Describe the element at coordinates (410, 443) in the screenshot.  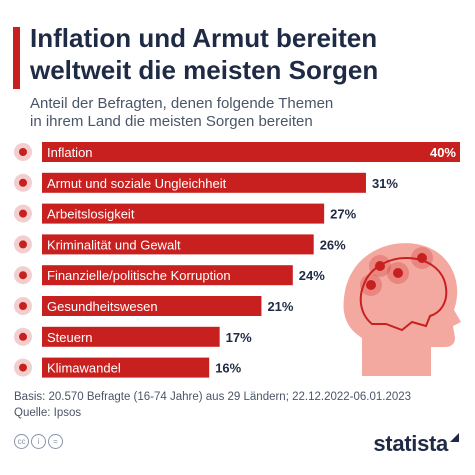
I see `brand-name: statista` at that location.